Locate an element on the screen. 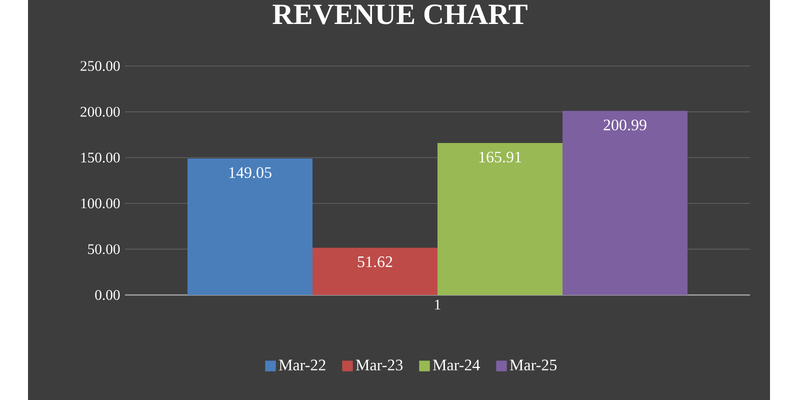 The image size is (800, 400). legend-label: Mar-24 is located at coordinates (456, 365).